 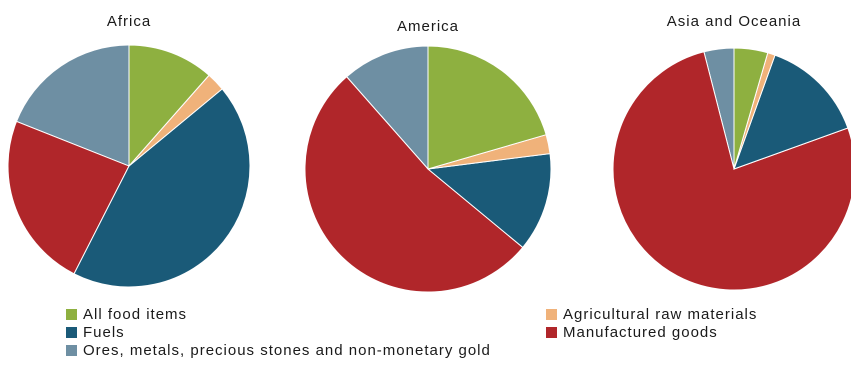 I want to click on pie-title-africa: Africa, so click(x=129, y=21).